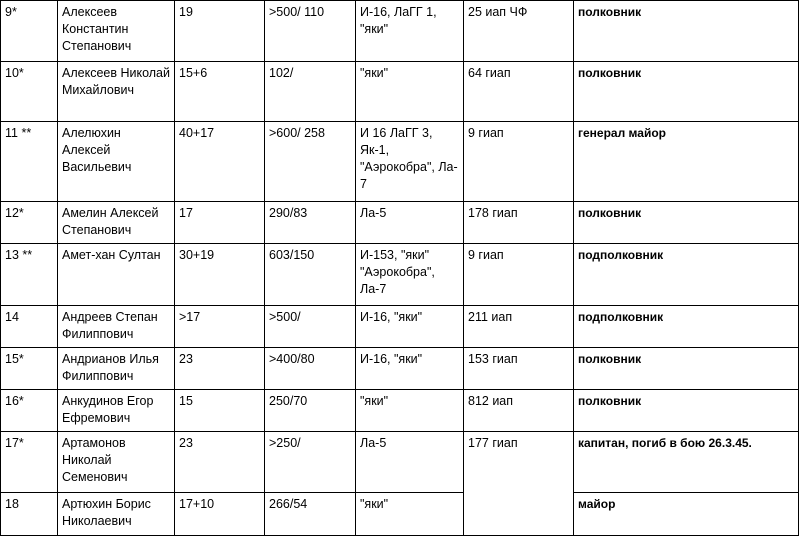 The height and width of the screenshot is (536, 800). Describe the element at coordinates (409, 274) in the screenshot. I see `cell-aircraft: И-153, "яки" "Аэрокобра", Ла-7` at that location.